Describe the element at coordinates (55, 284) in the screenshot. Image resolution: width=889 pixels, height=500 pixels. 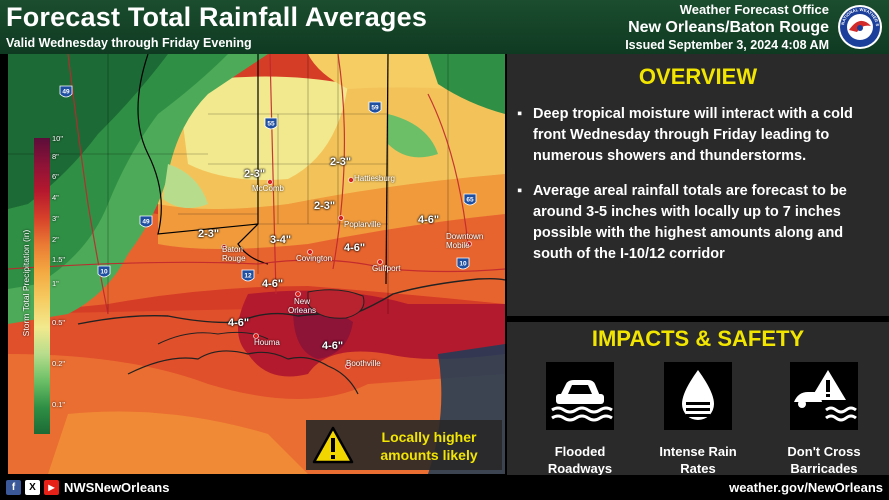
I see `legend-tick: 1"` at that location.